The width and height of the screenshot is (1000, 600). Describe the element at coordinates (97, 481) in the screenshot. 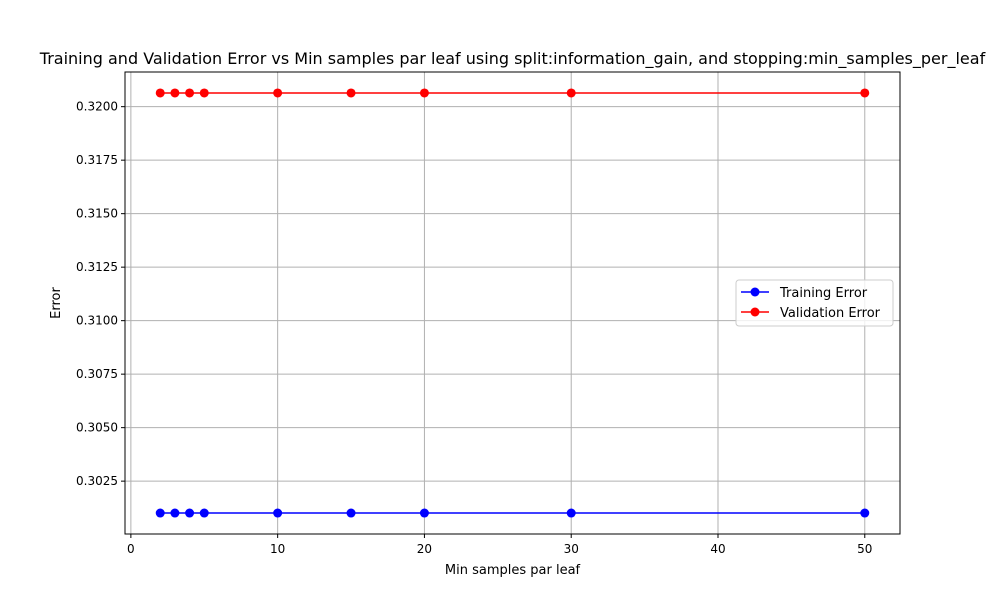

I see `y-tick-label: 0.3025` at that location.